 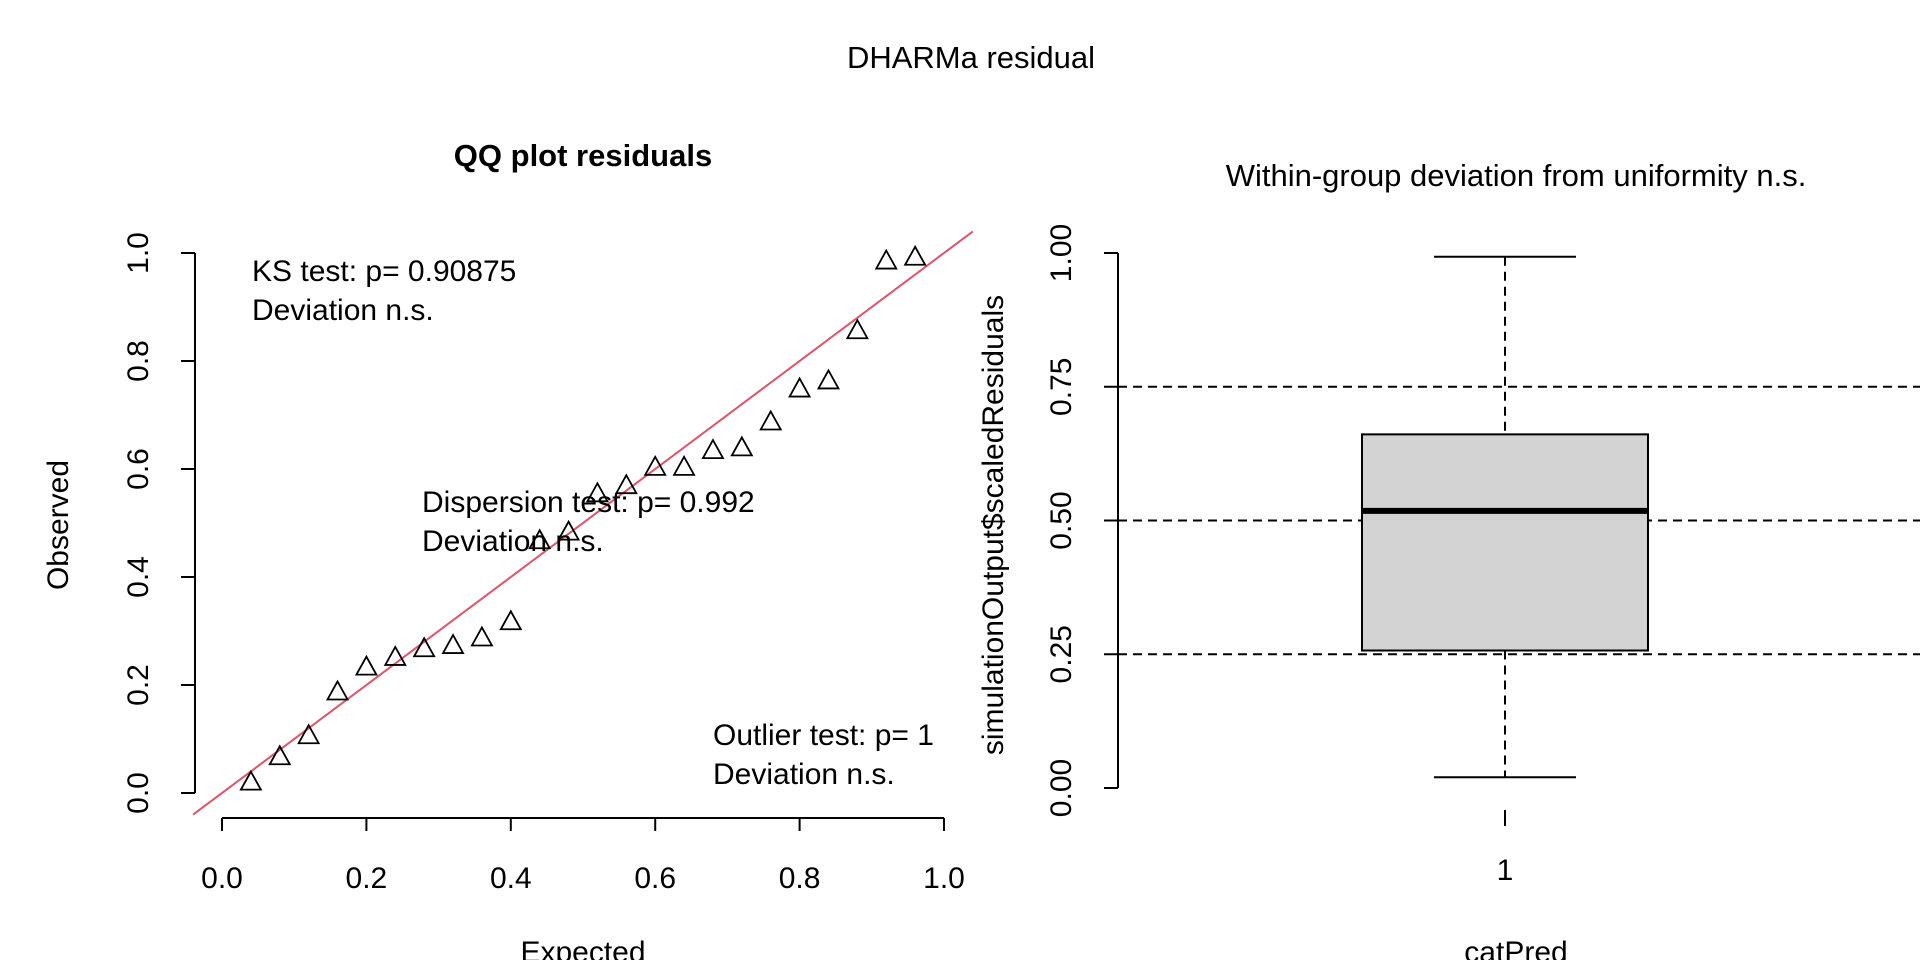 I want to click on qq-y-tick-label: 1.0, so click(x=138, y=253).